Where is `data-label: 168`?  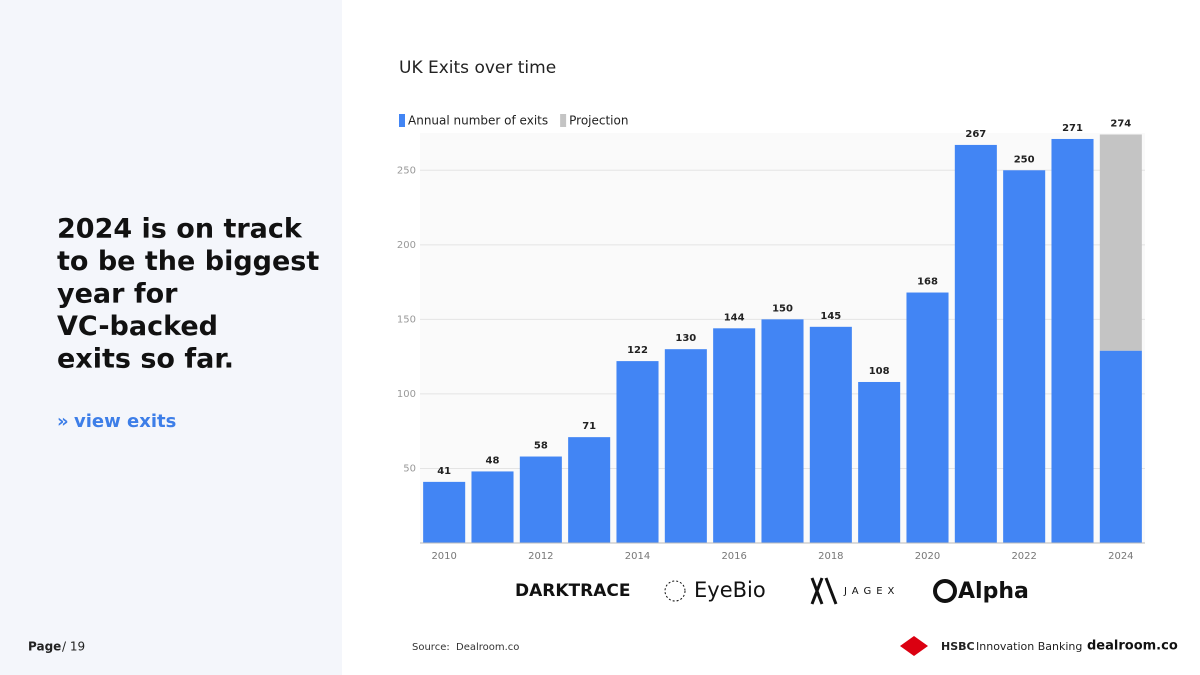
data-label: 168 is located at coordinates (927, 282).